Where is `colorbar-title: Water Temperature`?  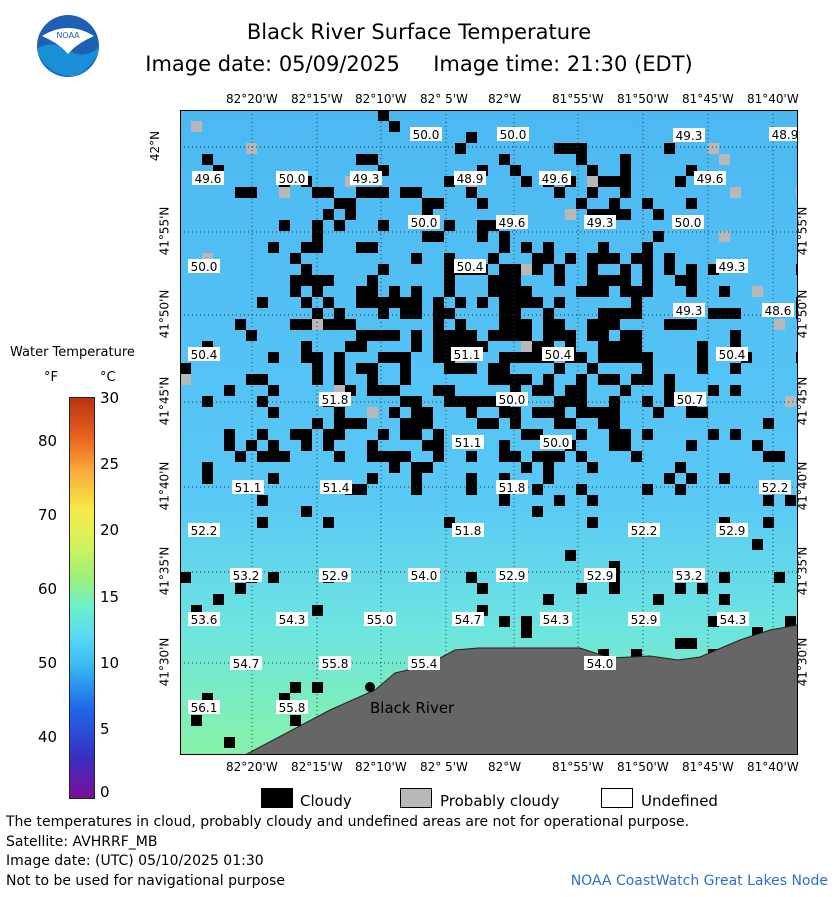 colorbar-title: Water Temperature is located at coordinates (72, 352).